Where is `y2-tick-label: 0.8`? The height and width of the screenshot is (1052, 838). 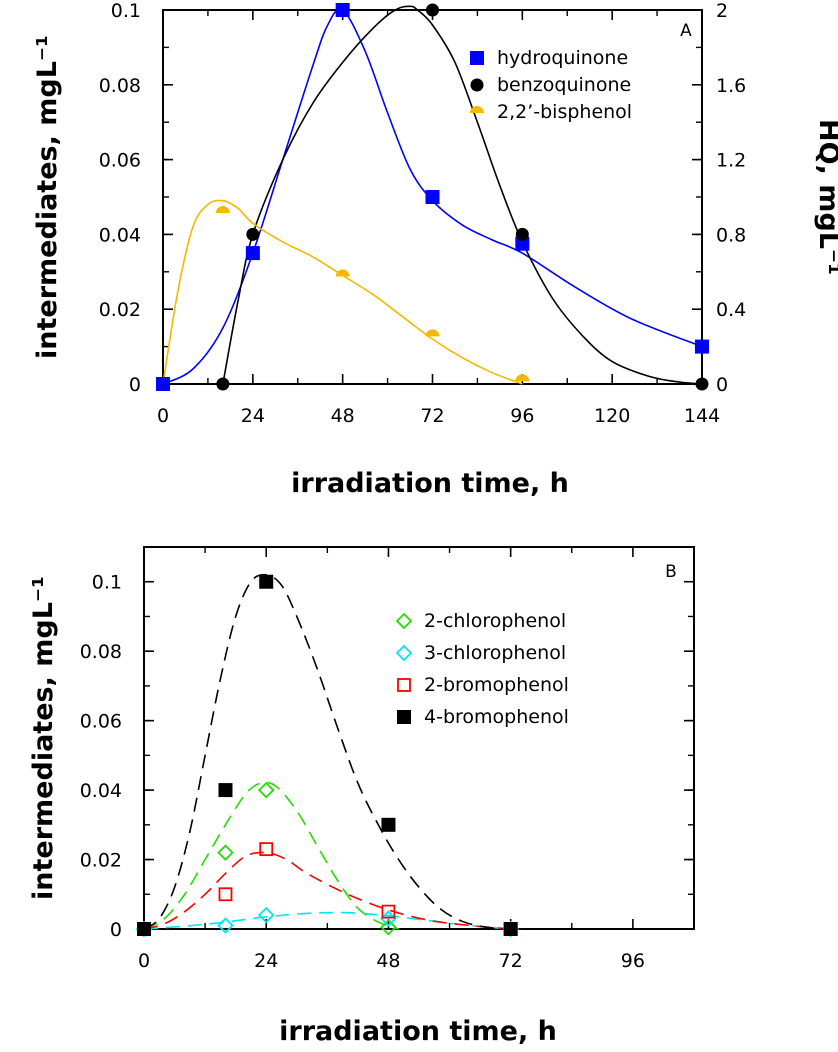 y2-tick-label: 0.8 is located at coordinates (731, 235).